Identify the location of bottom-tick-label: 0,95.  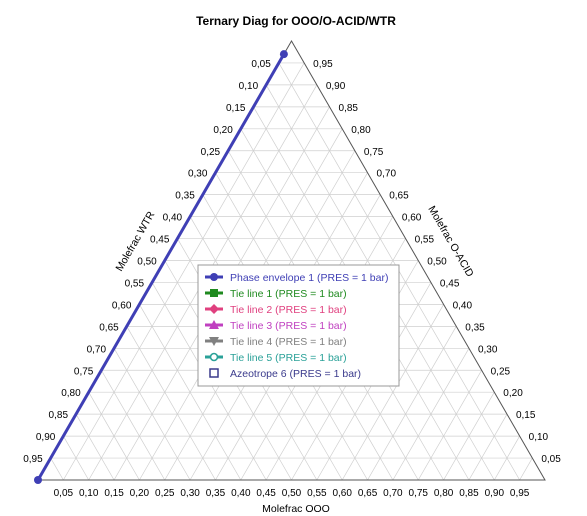
(520, 493).